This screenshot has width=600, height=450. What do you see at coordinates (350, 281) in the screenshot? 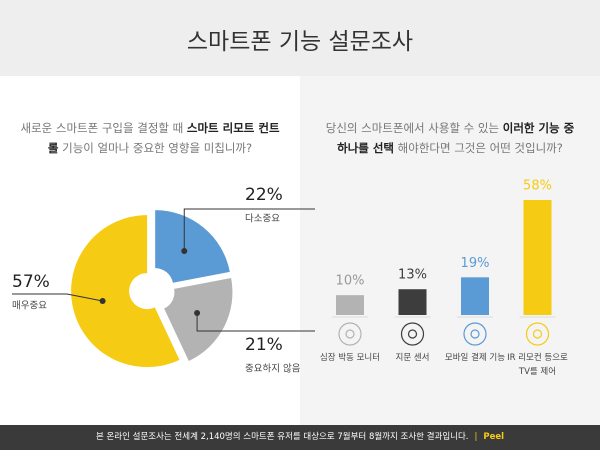
I see `value-label: 10%` at bounding box center [350, 281].